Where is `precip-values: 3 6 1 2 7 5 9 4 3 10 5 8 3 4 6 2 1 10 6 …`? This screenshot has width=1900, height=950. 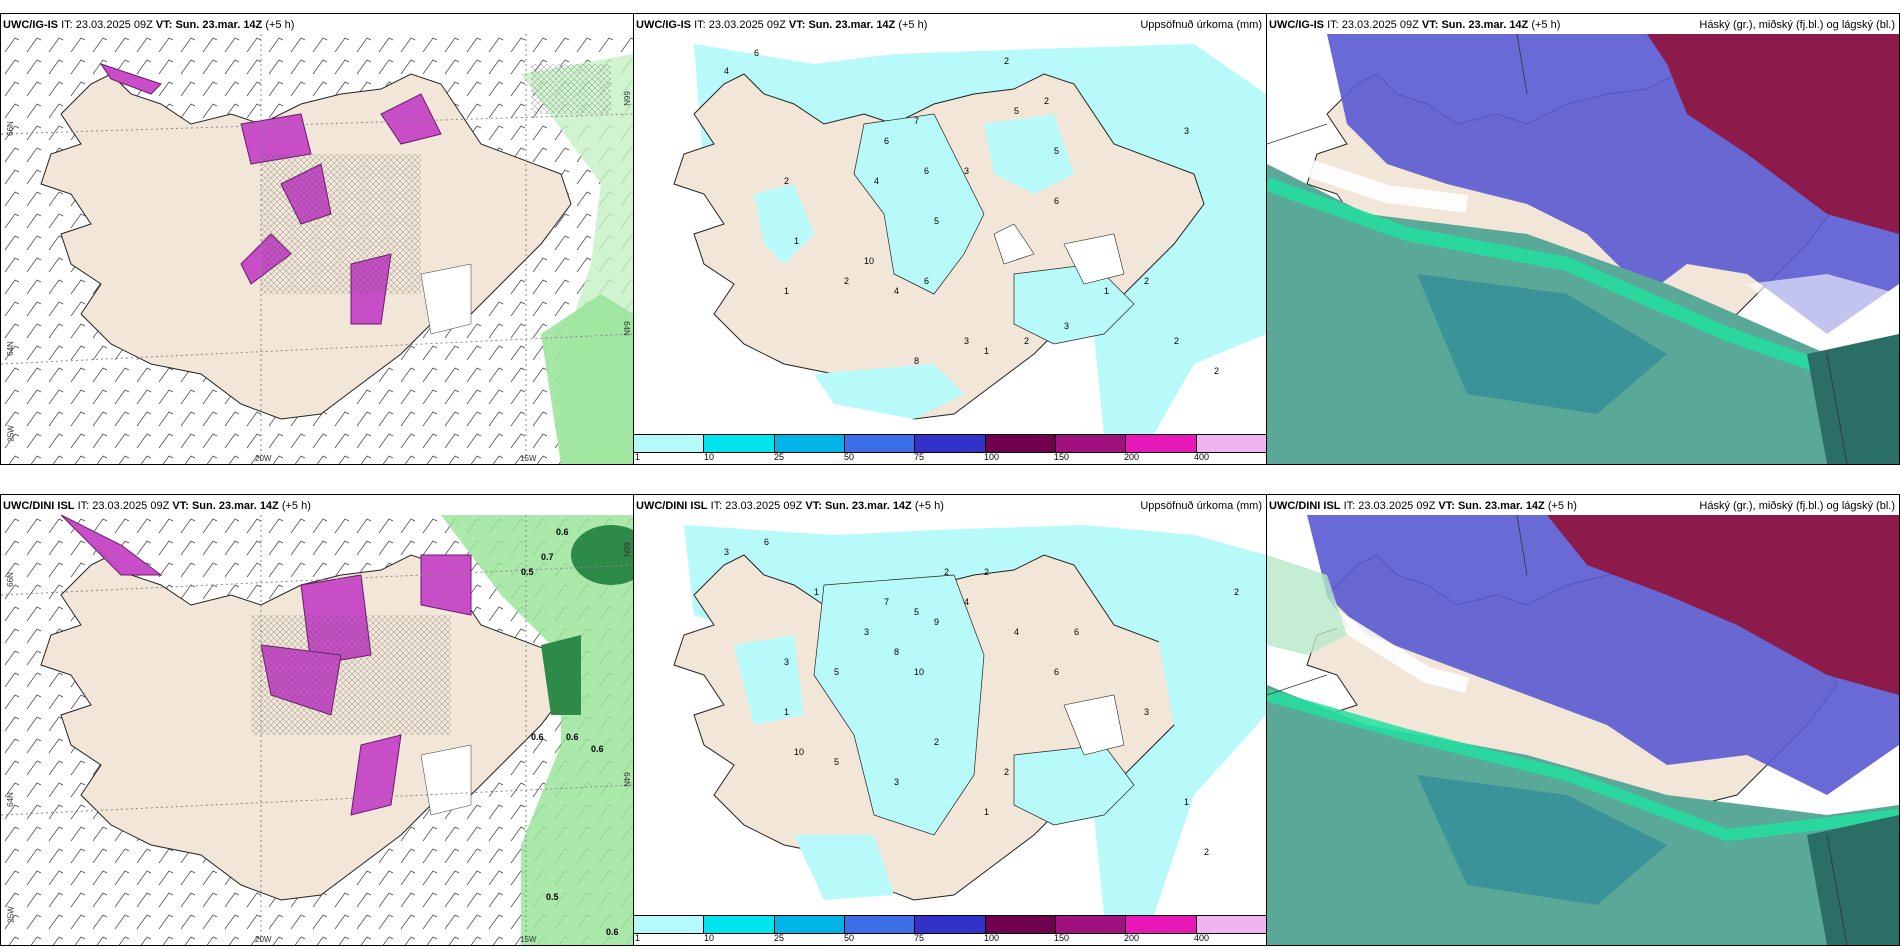 precip-values: 3 6 1 2 7 5 9 4 3 10 5 8 3 4 6 2 1 10 6 … is located at coordinates (981, 697).